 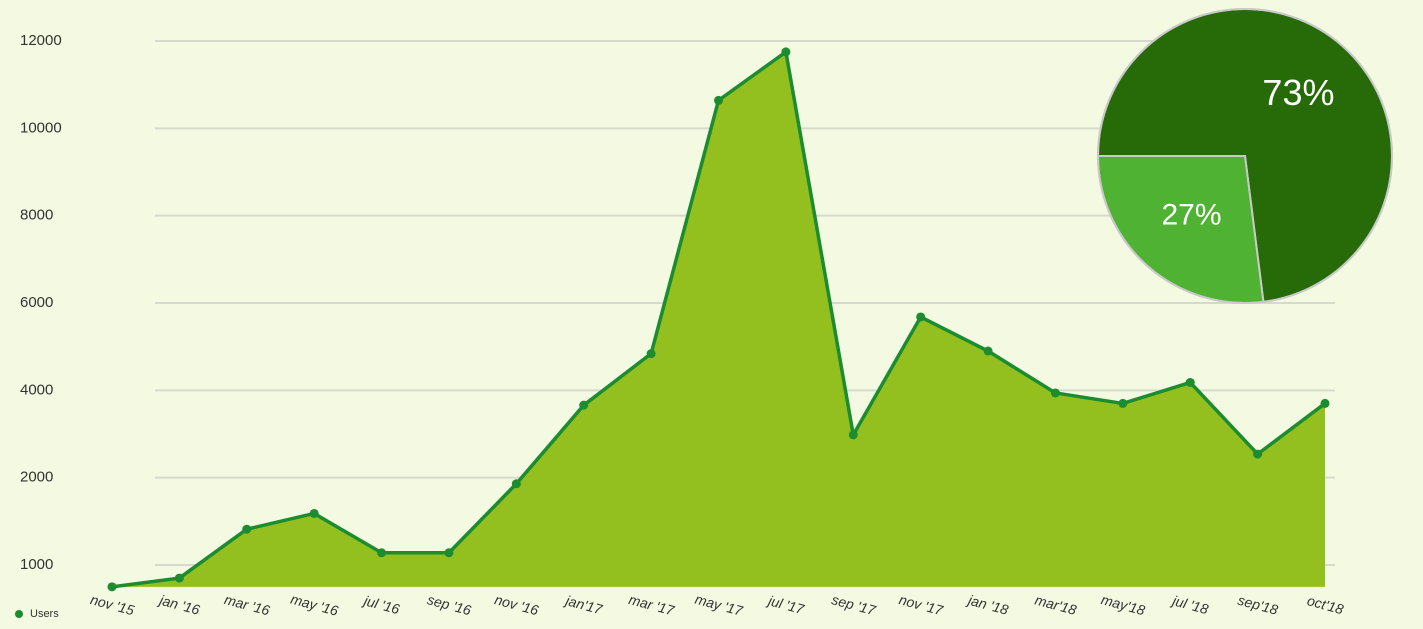 What do you see at coordinates (44, 614) in the screenshot?
I see `legend-label: Users` at bounding box center [44, 614].